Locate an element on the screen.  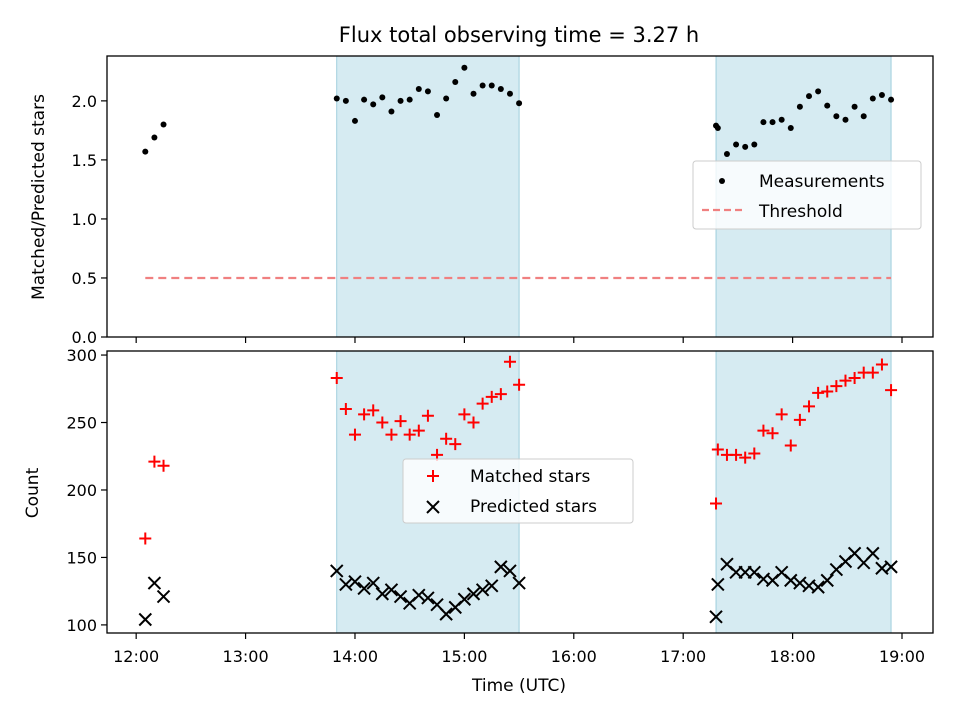
x-axis-ticks is located at coordinates (519, 340).